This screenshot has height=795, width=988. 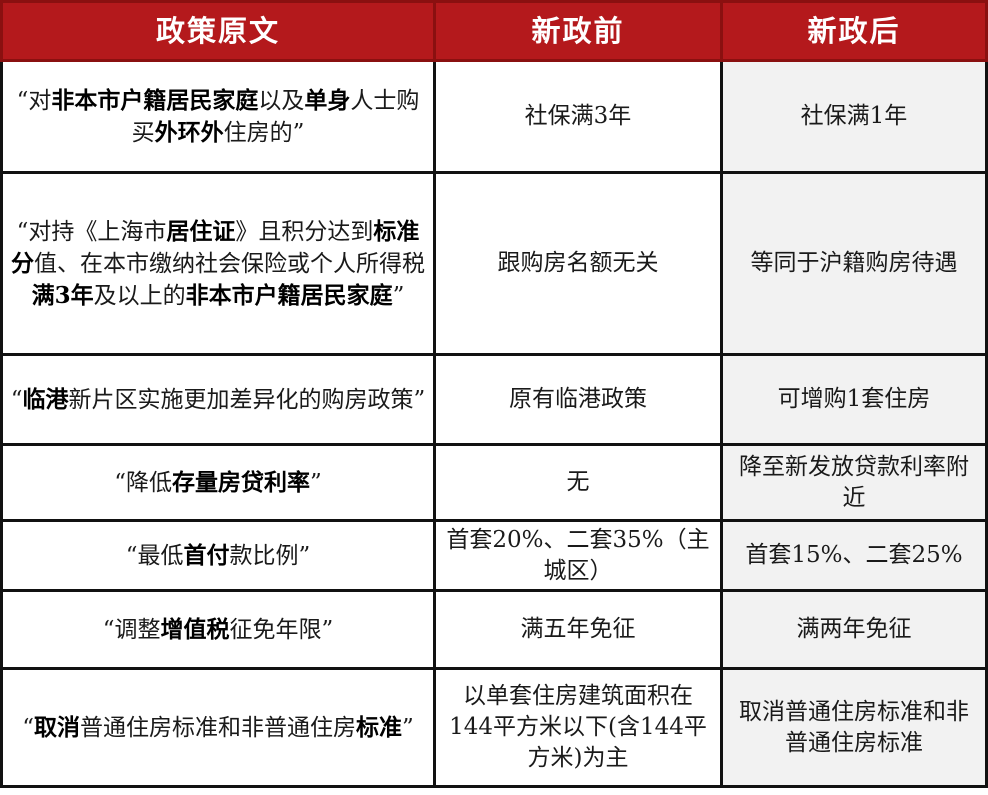 What do you see at coordinates (854, 263) in the screenshot?
I see `after-cell: 等同于沪籍购房待遇` at bounding box center [854, 263].